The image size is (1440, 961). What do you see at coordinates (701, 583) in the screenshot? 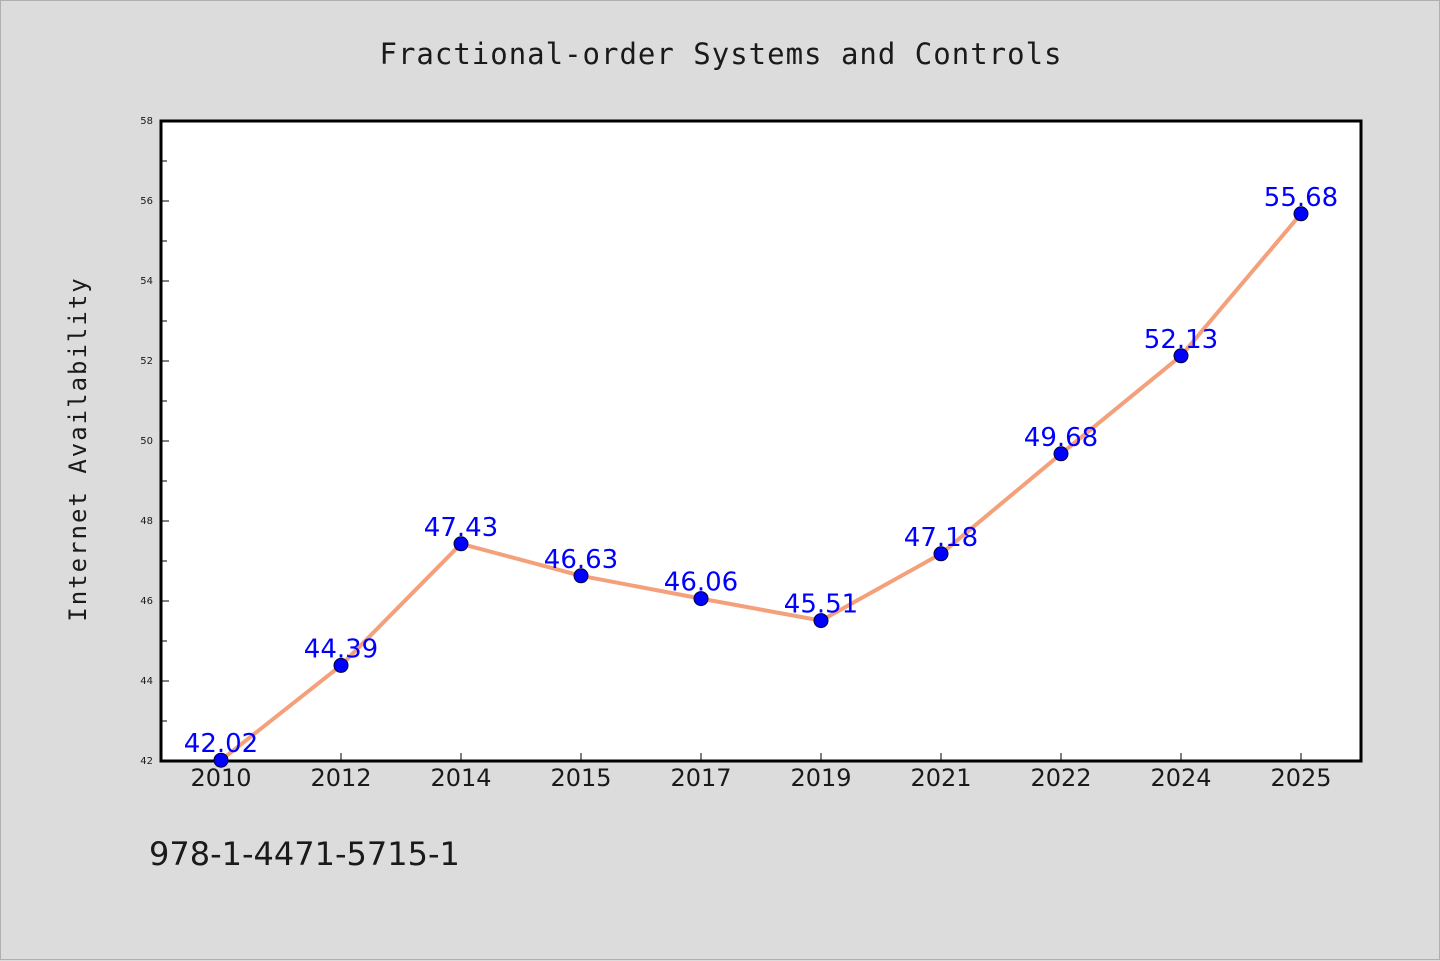
I see `data-point-label: 46.06` at bounding box center [701, 583].